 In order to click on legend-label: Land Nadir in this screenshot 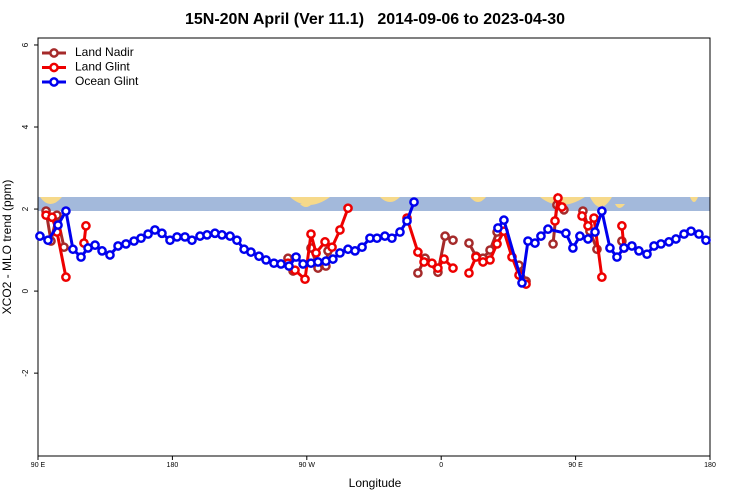, I will do `click(104, 52)`.